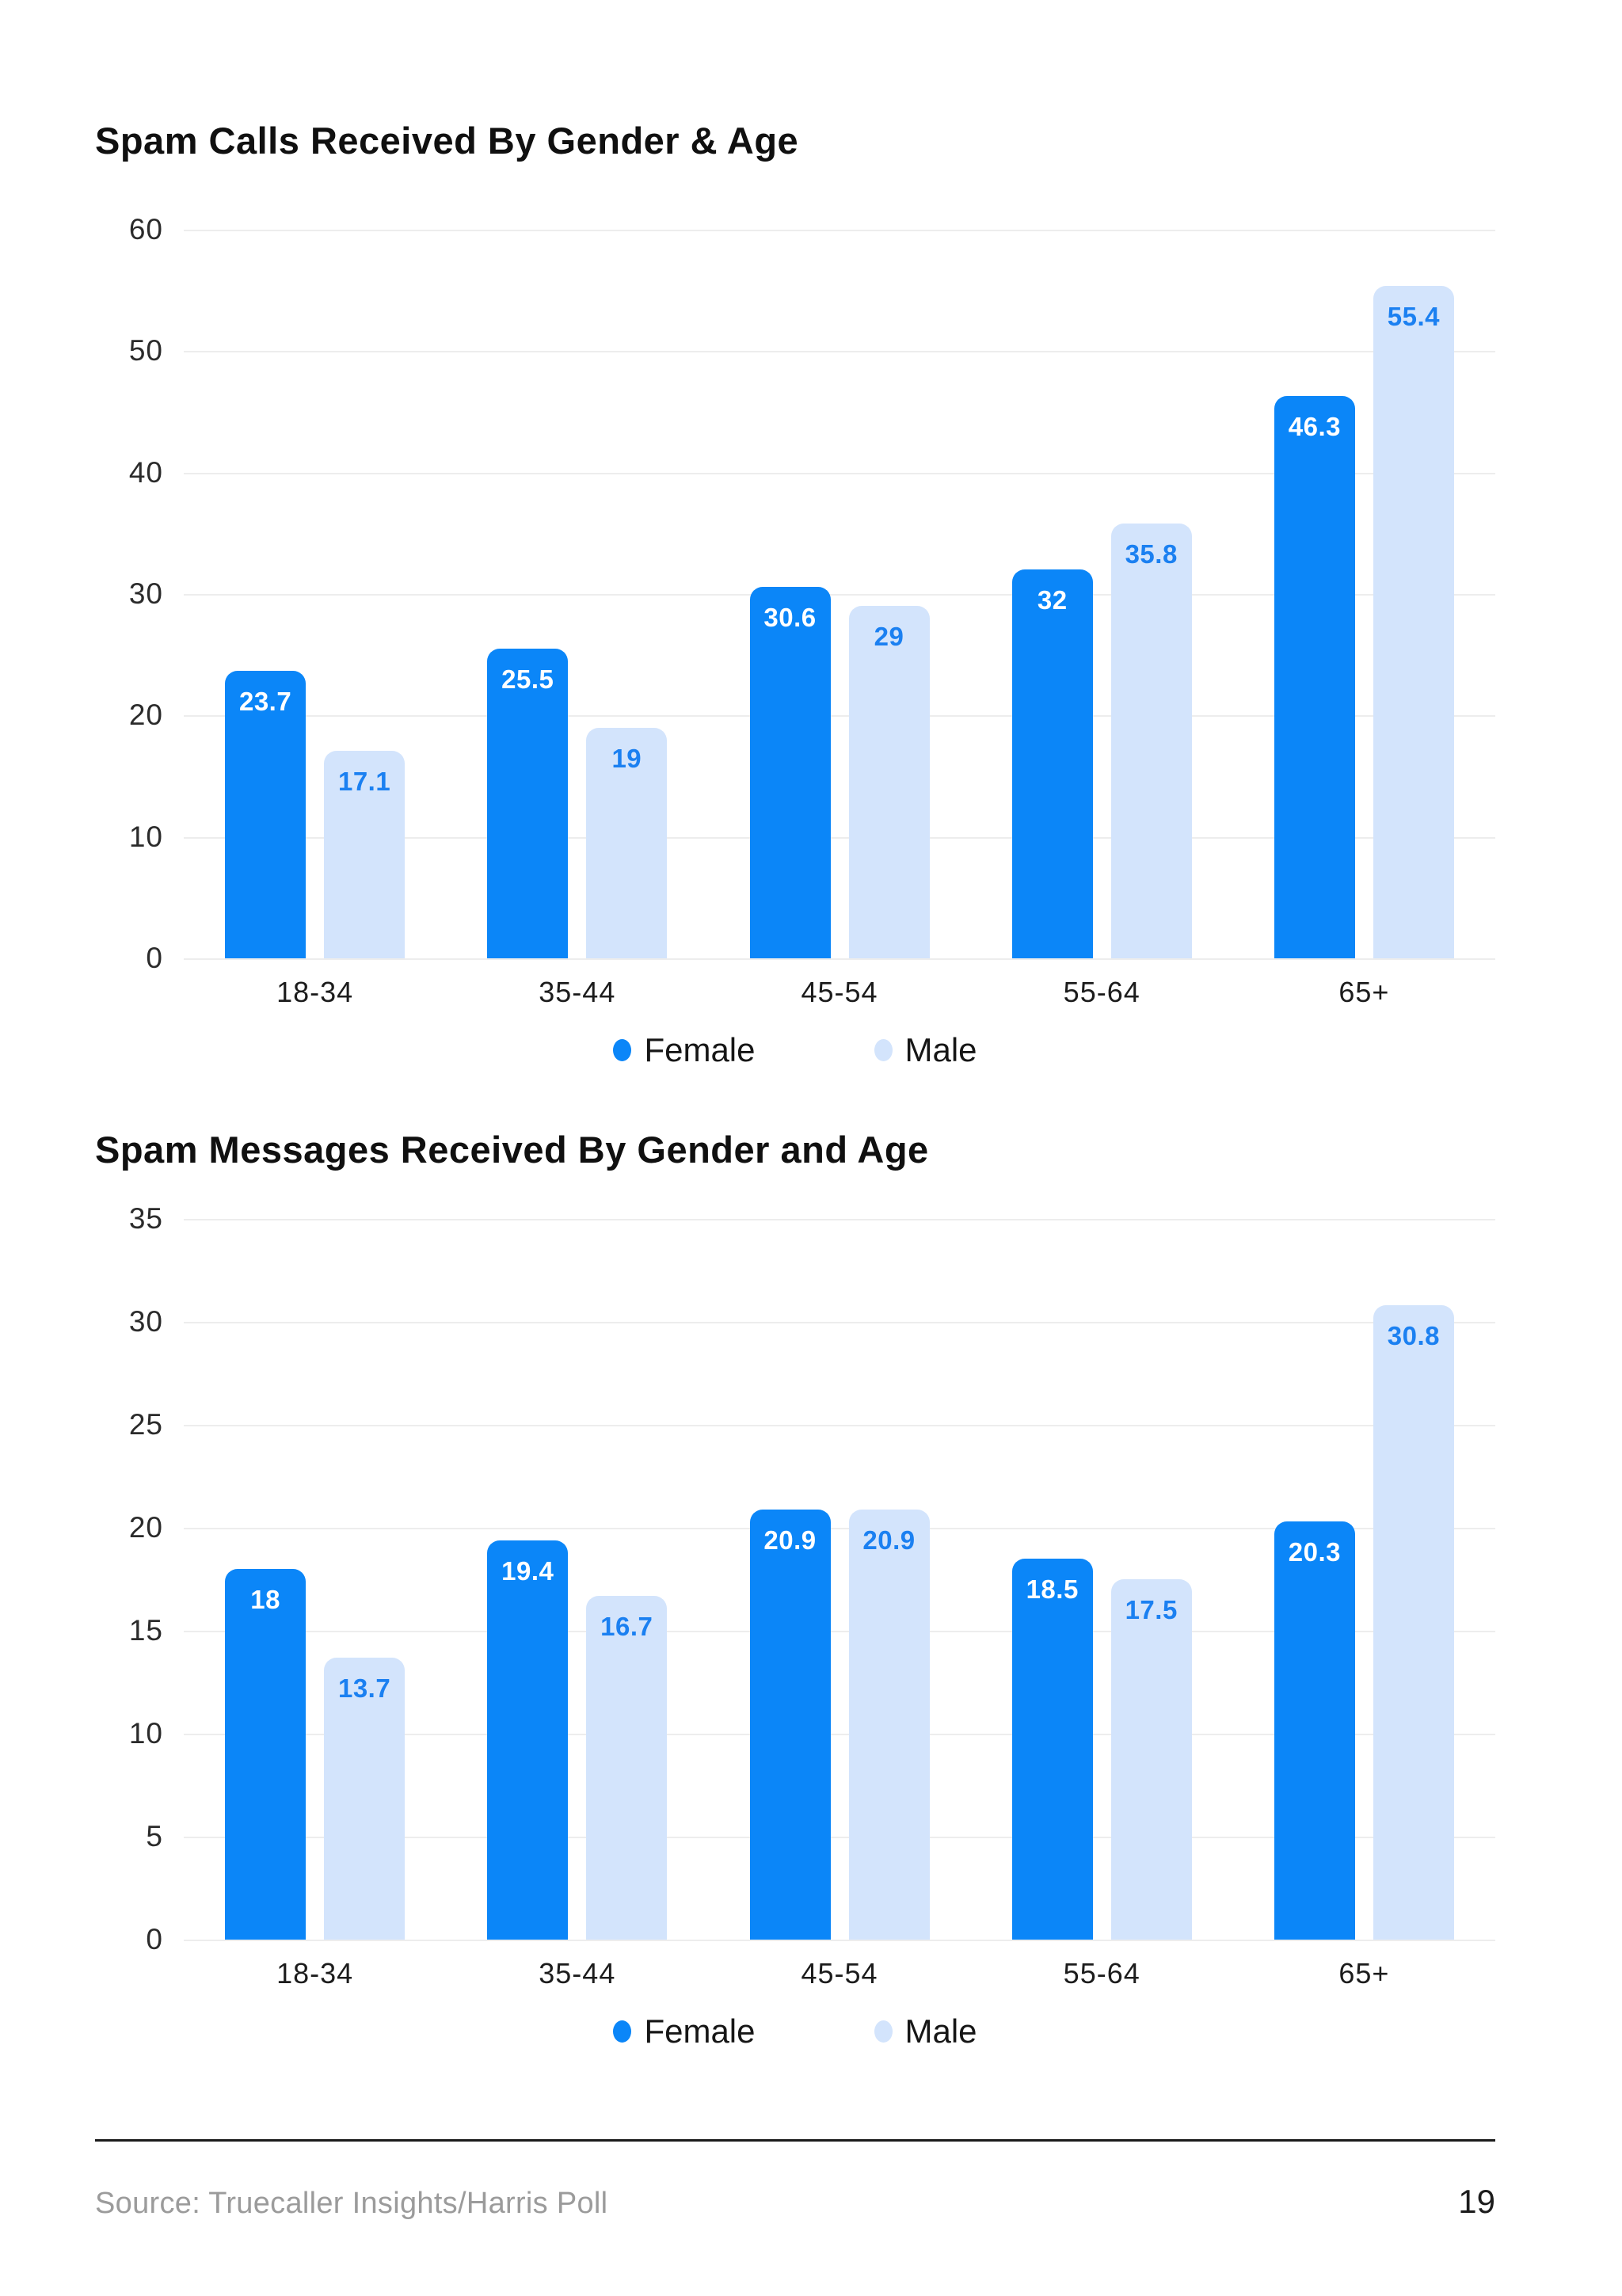 Image resolution: width=1622 pixels, height=2296 pixels. I want to click on bar-group-35-44: 25.5 19, so click(577, 594).